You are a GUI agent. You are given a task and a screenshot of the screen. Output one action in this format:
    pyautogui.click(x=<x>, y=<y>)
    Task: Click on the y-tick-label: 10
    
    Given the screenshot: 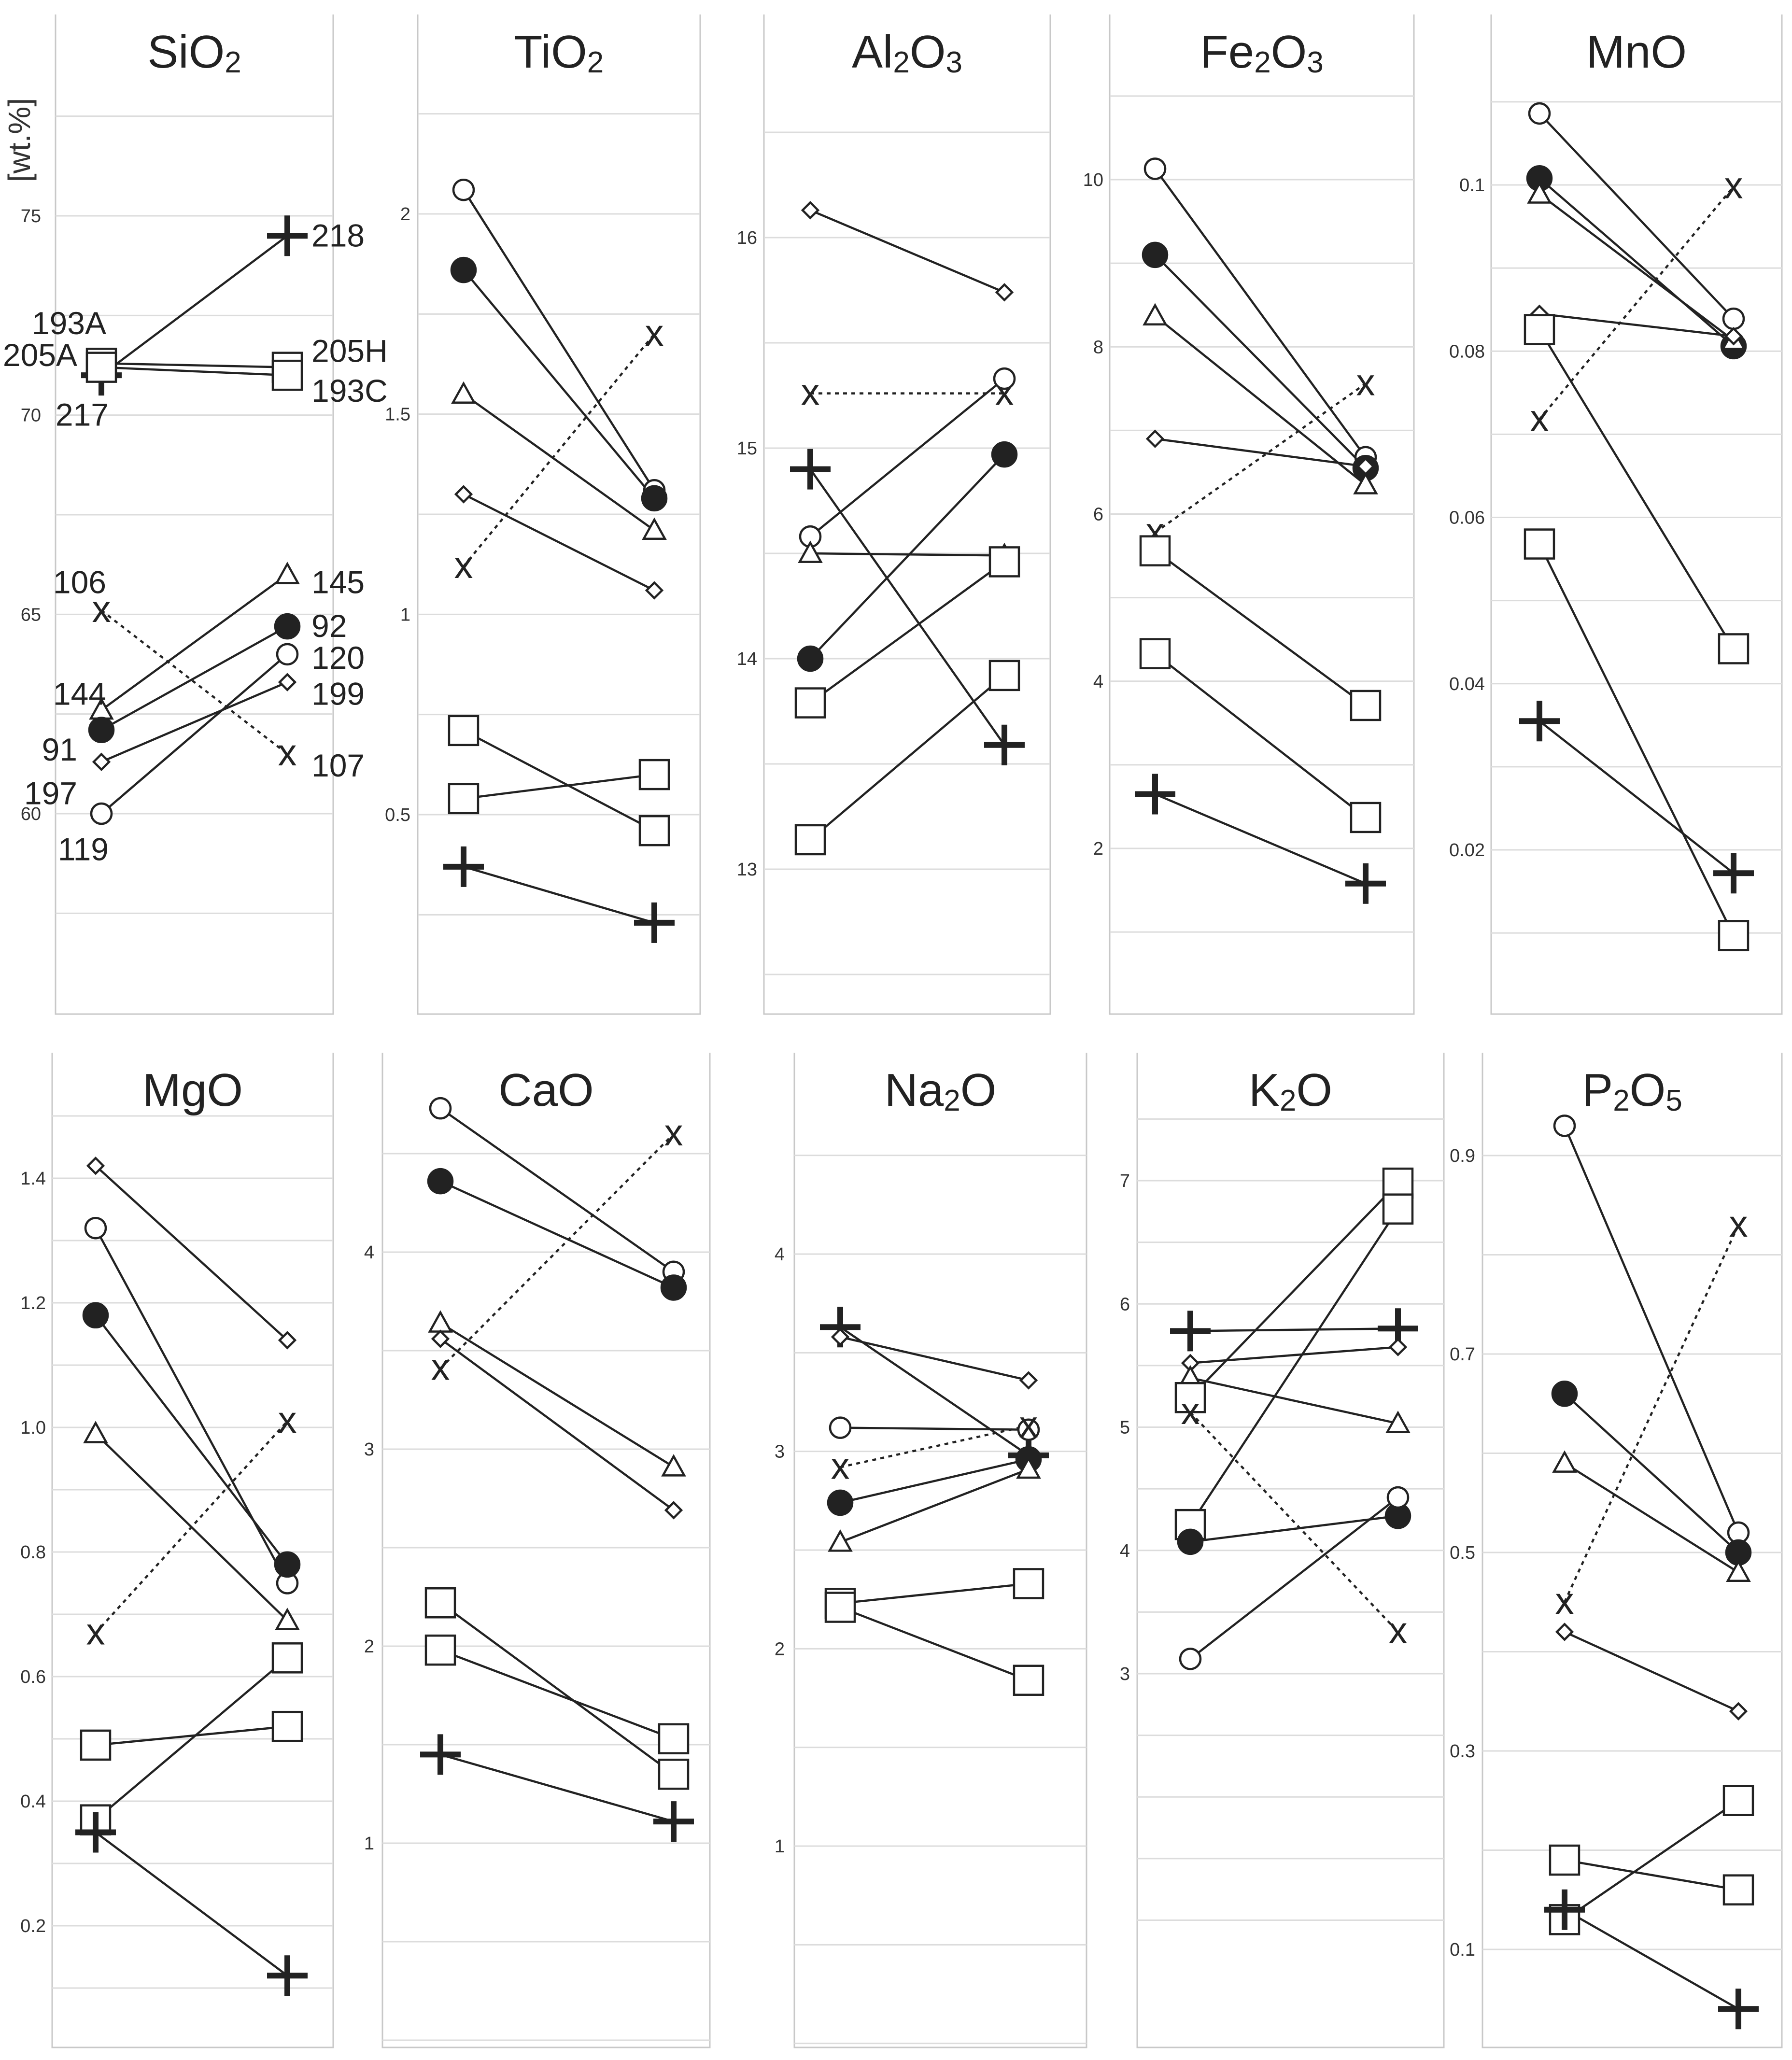 What is the action you would take?
    pyautogui.click(x=1093, y=180)
    